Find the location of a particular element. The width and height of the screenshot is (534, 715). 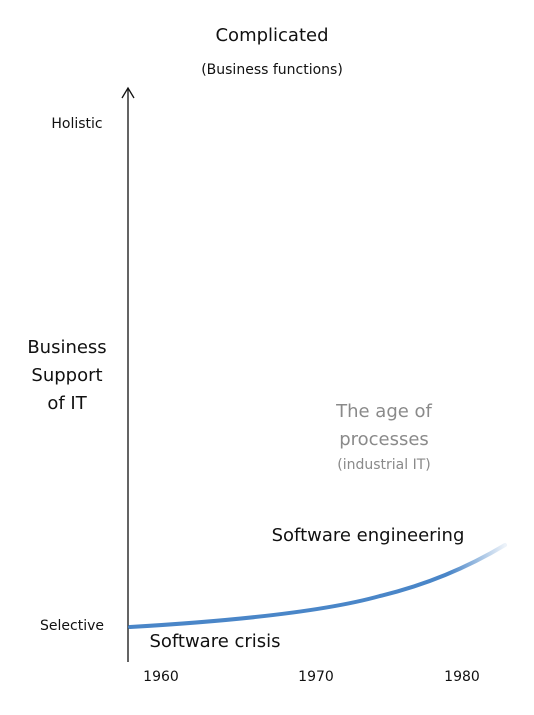

x-label: 1980 is located at coordinates (462, 677).